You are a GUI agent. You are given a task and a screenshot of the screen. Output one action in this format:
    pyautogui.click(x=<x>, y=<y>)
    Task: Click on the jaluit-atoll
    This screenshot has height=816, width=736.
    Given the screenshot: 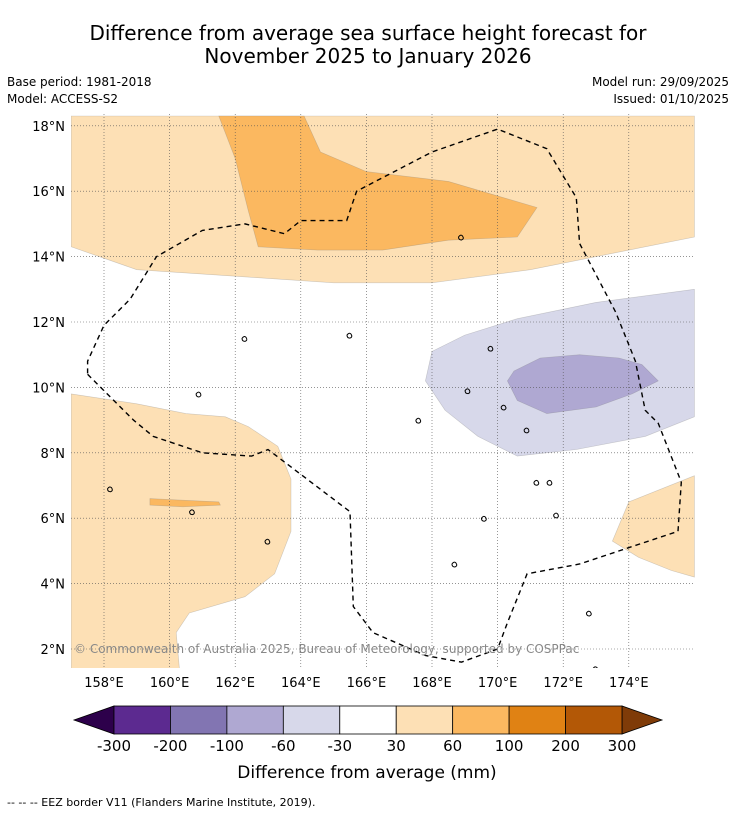 What is the action you would take?
    pyautogui.click(x=483, y=518)
    